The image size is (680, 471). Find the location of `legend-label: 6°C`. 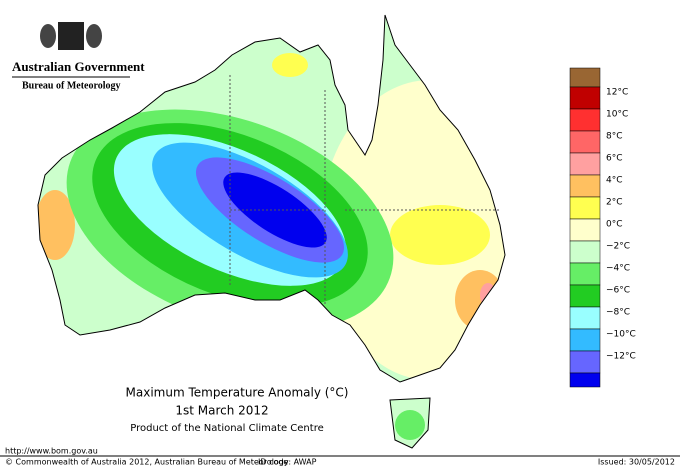

legend-label: 6°C is located at coordinates (614, 159).